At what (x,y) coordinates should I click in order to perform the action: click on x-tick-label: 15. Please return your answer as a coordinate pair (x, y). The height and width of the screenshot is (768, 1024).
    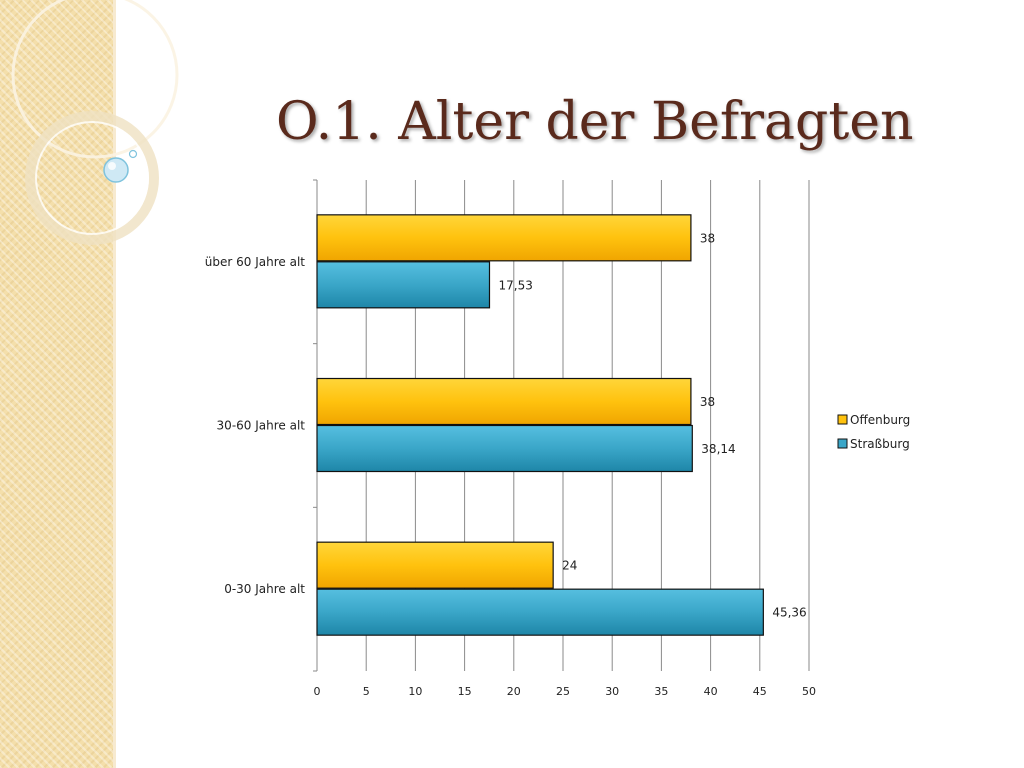
    Looking at the image, I should click on (465, 691).